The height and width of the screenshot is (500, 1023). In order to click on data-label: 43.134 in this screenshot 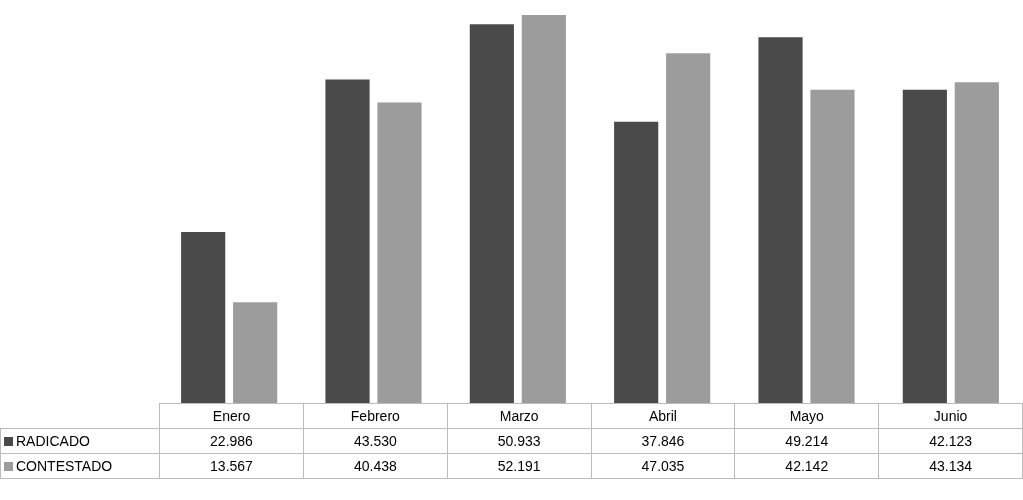, I will do `click(950, 466)`.